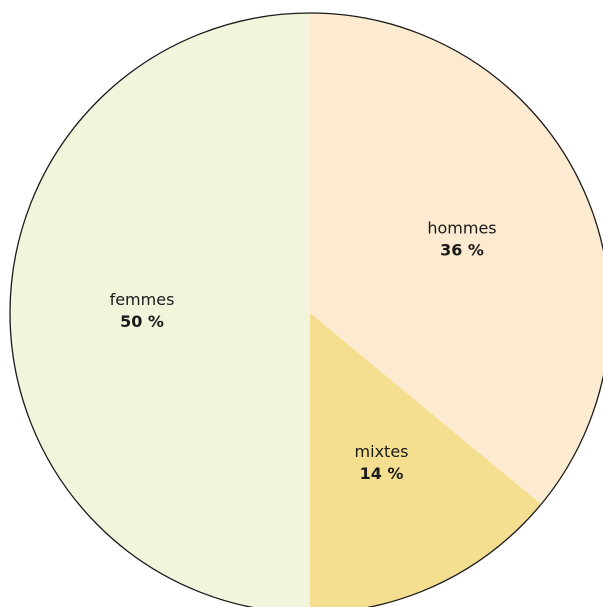  Describe the element at coordinates (461, 227) in the screenshot. I see `slice-label-hommes: hommes` at that location.